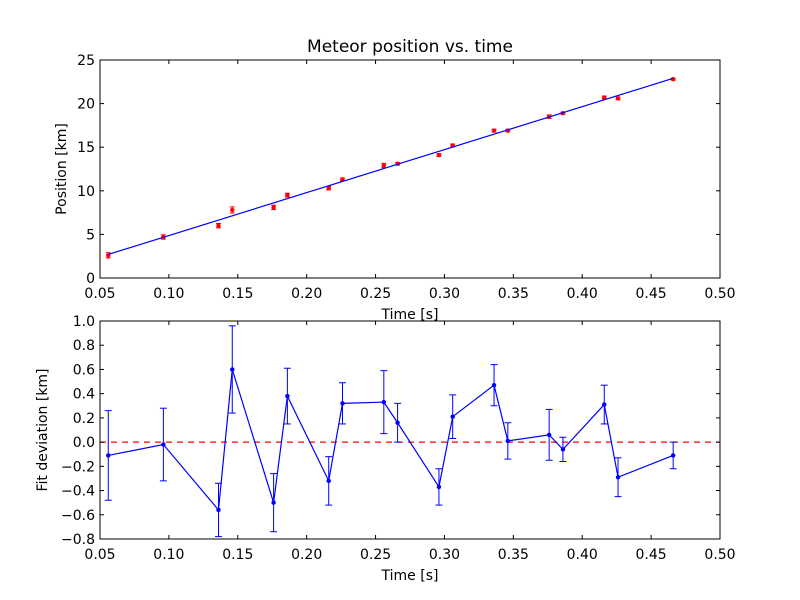  Describe the element at coordinates (84, 370) in the screenshot. I see `deviation-ytick-label: 0.6` at that location.